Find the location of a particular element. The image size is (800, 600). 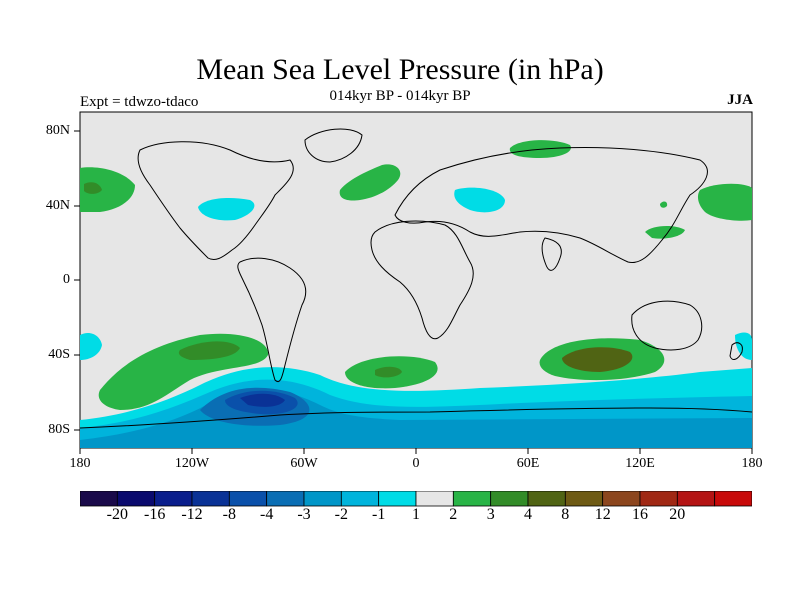

colorbar-label: -4 is located at coordinates (267, 514).